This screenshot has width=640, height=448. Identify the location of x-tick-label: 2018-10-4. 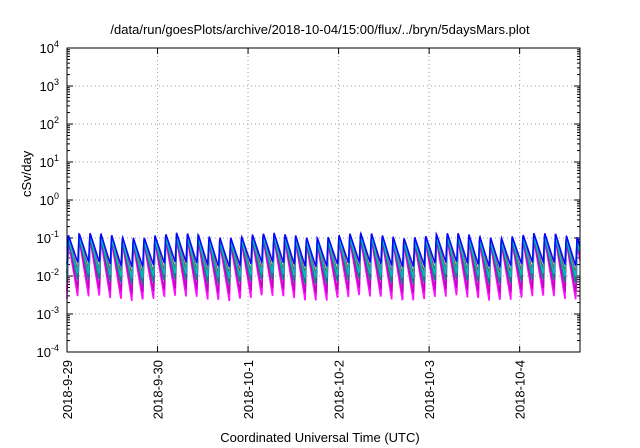
(520, 389).